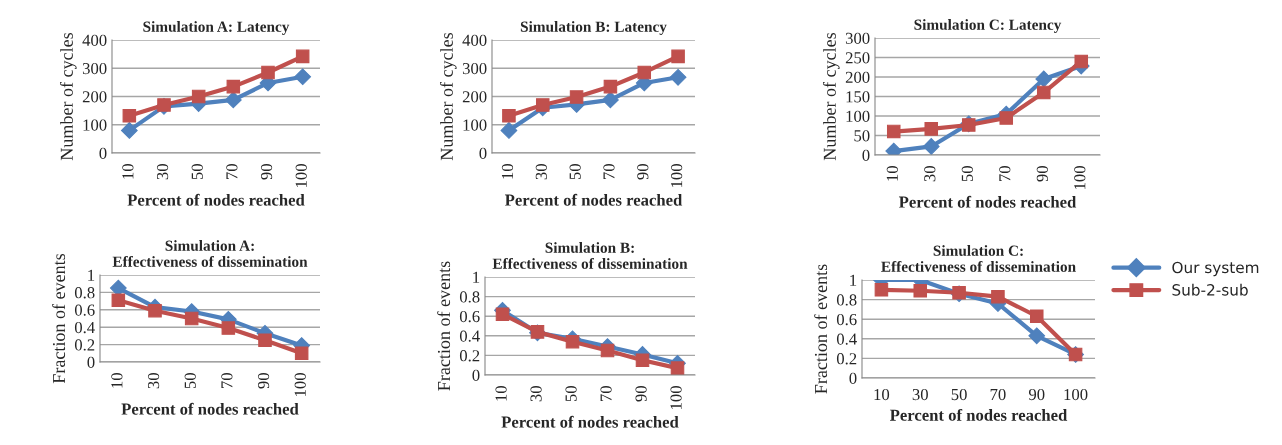 The width and height of the screenshot is (1282, 445). Describe the element at coordinates (210, 253) in the screenshot. I see `chart-title: Simulation A: Effectiveness of dissemination` at that location.